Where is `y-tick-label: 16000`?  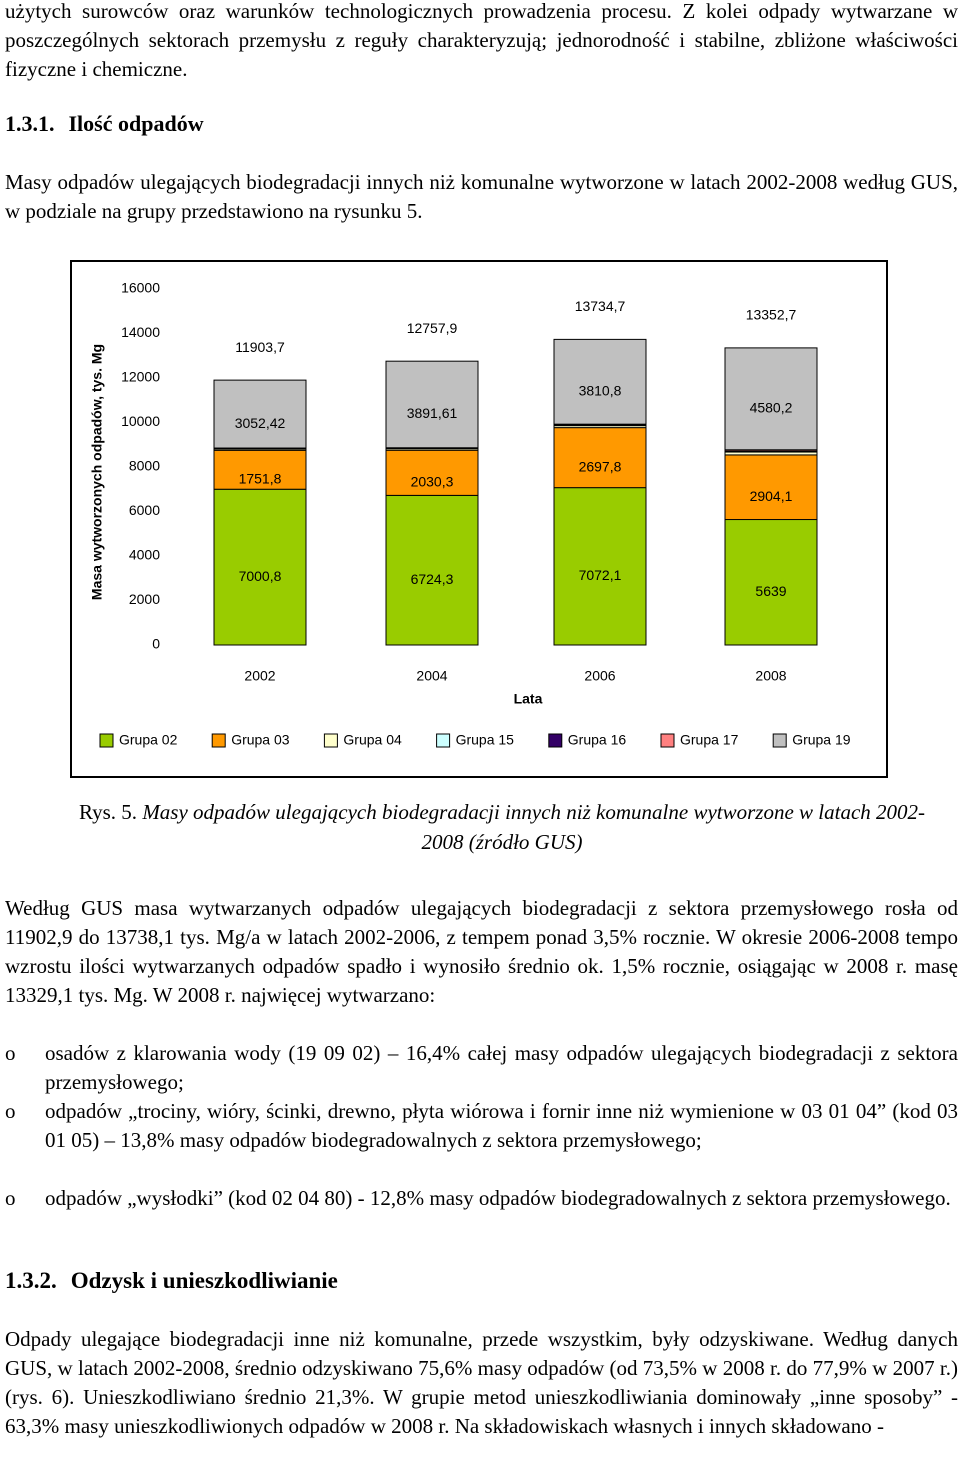
y-tick-label: 16000 is located at coordinates (140, 288).